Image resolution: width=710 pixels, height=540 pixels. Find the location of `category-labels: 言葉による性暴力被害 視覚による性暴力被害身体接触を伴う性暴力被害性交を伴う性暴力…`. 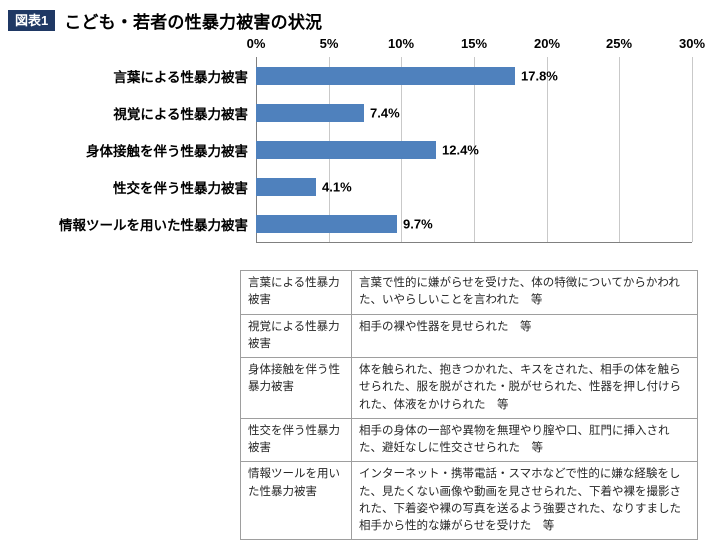

category-labels: 言葉による性暴力被害 視覚による性暴力被害身体接触を伴う性暴力被害性交を伴う性暴力… is located at coordinates (128, 149).